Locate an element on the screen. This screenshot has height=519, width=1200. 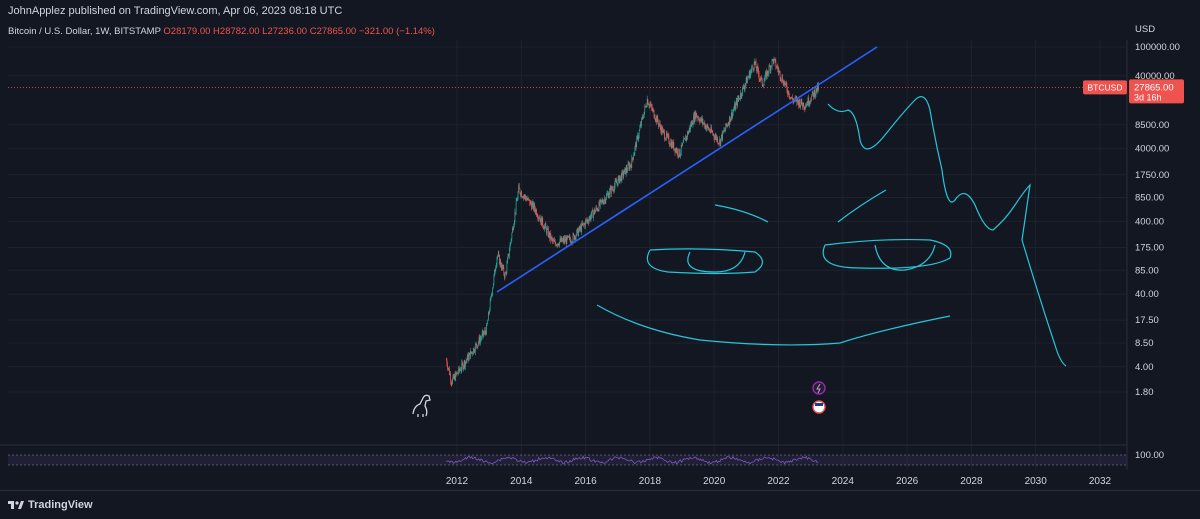
price-tag is located at coordinates (1156, 91).